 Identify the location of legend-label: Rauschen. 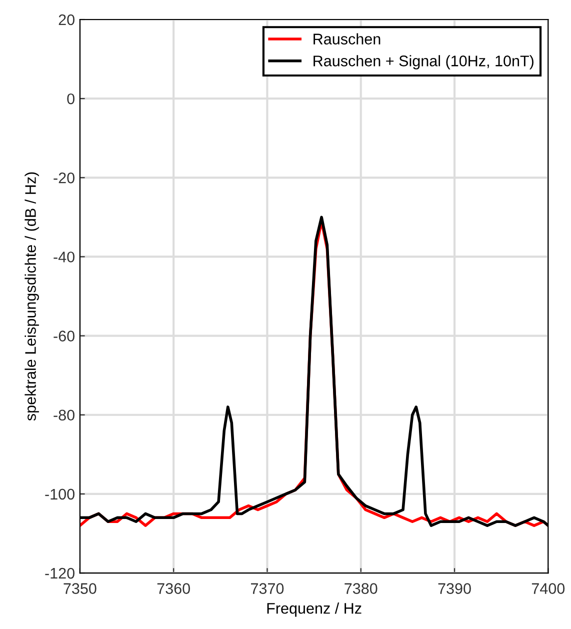
(347, 38).